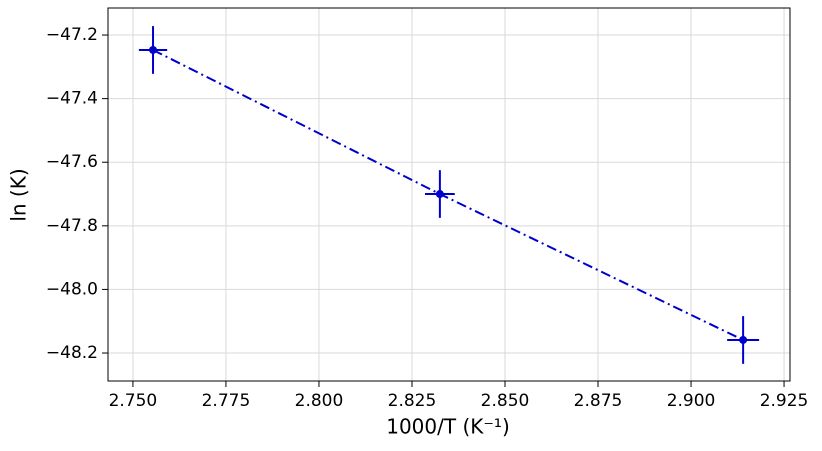  What do you see at coordinates (448, 427) in the screenshot?
I see `x-axis-label: 1000/T (K⁻¹)` at bounding box center [448, 427].